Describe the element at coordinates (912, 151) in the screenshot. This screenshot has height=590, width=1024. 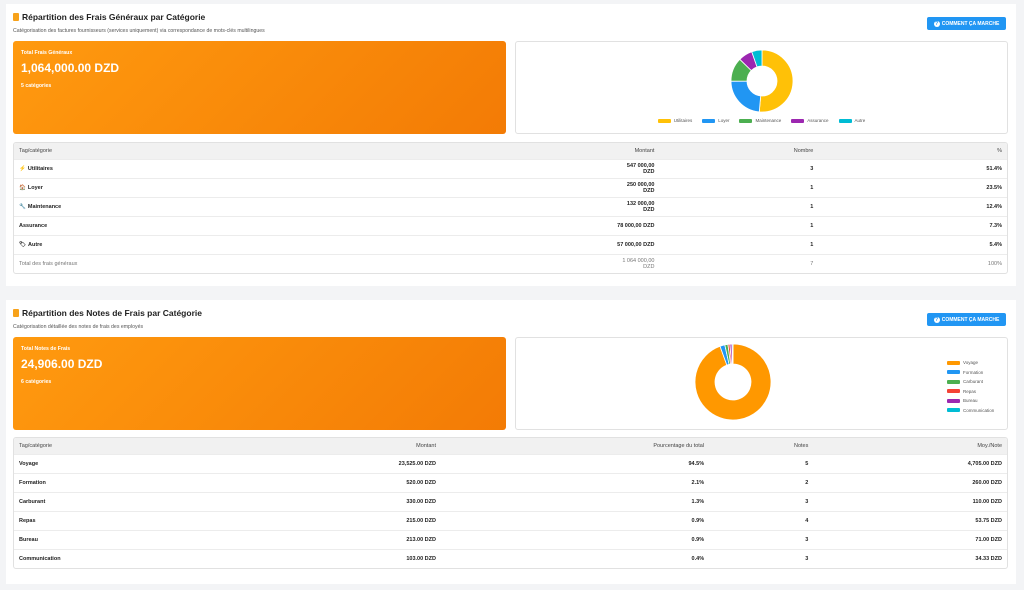
I see `col-header-pct: %` at that location.